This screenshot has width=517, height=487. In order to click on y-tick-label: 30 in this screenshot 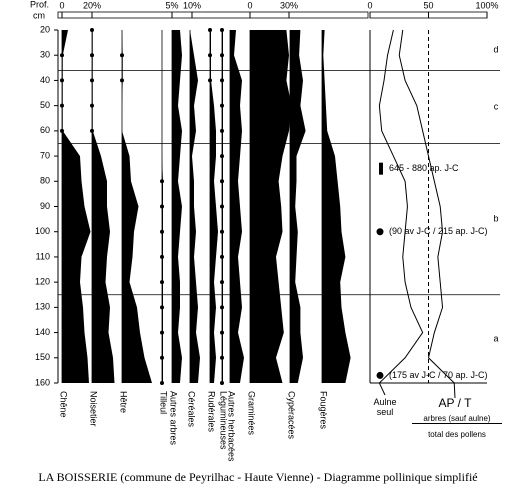, I will do `click(45, 55)`.